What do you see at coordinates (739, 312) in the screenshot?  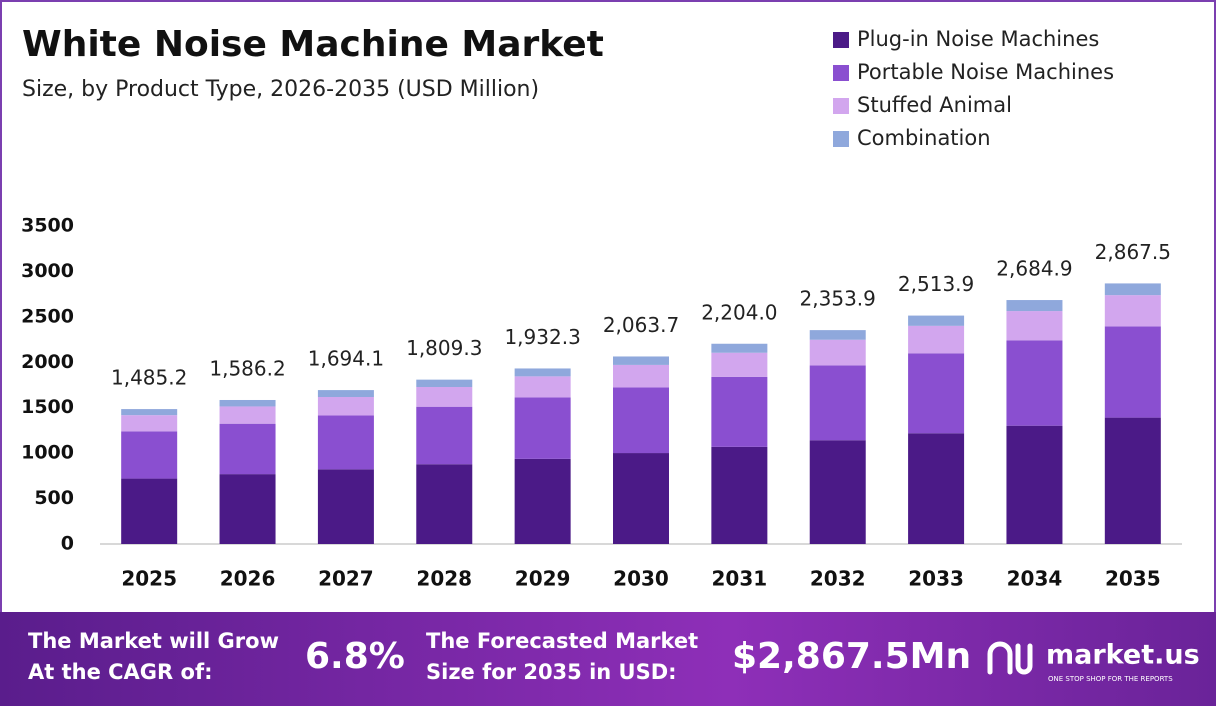 I see `total-label: 2,204.0` at bounding box center [739, 312].